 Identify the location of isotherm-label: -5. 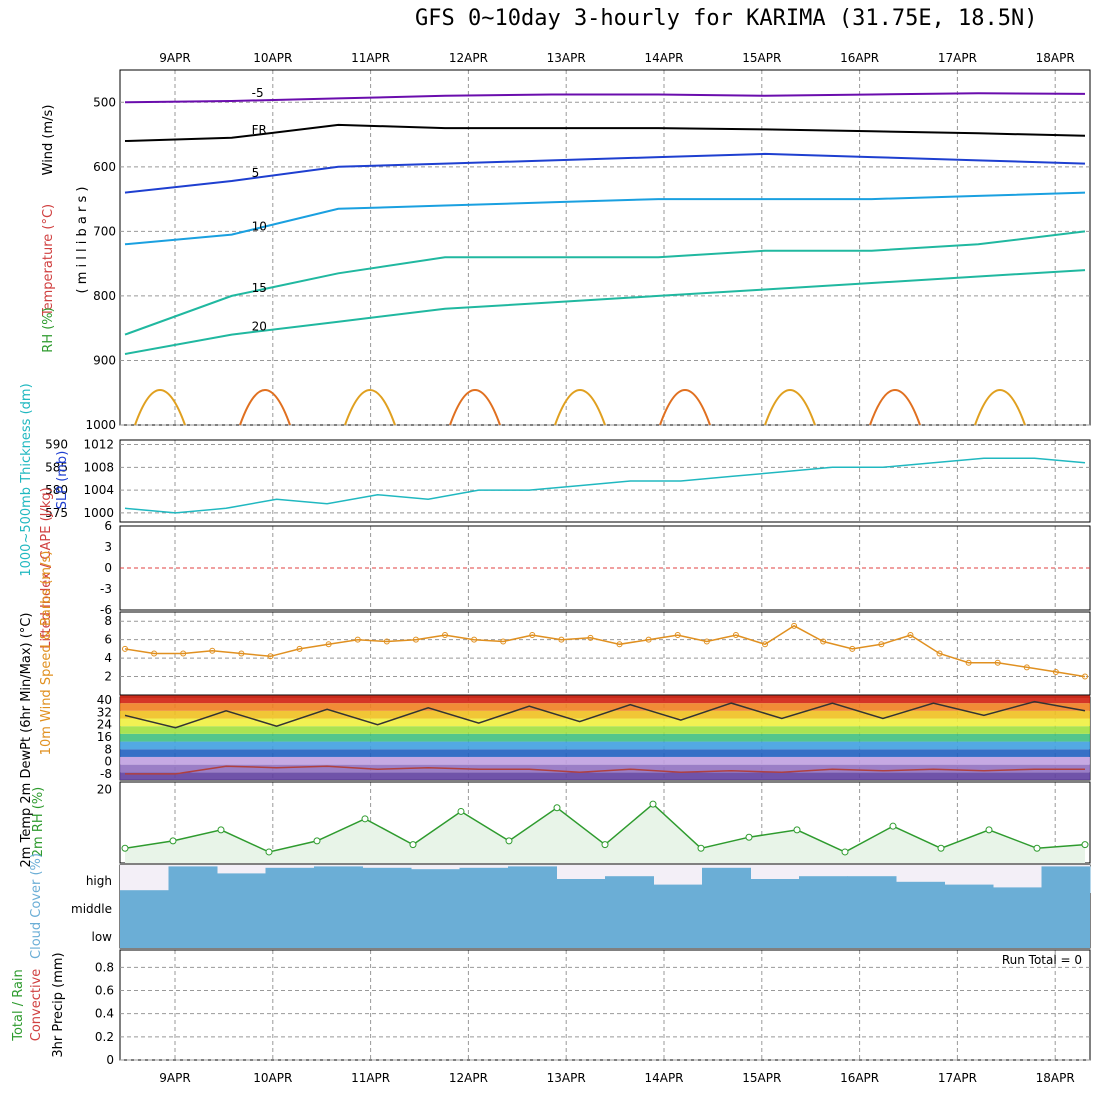
(258, 93).